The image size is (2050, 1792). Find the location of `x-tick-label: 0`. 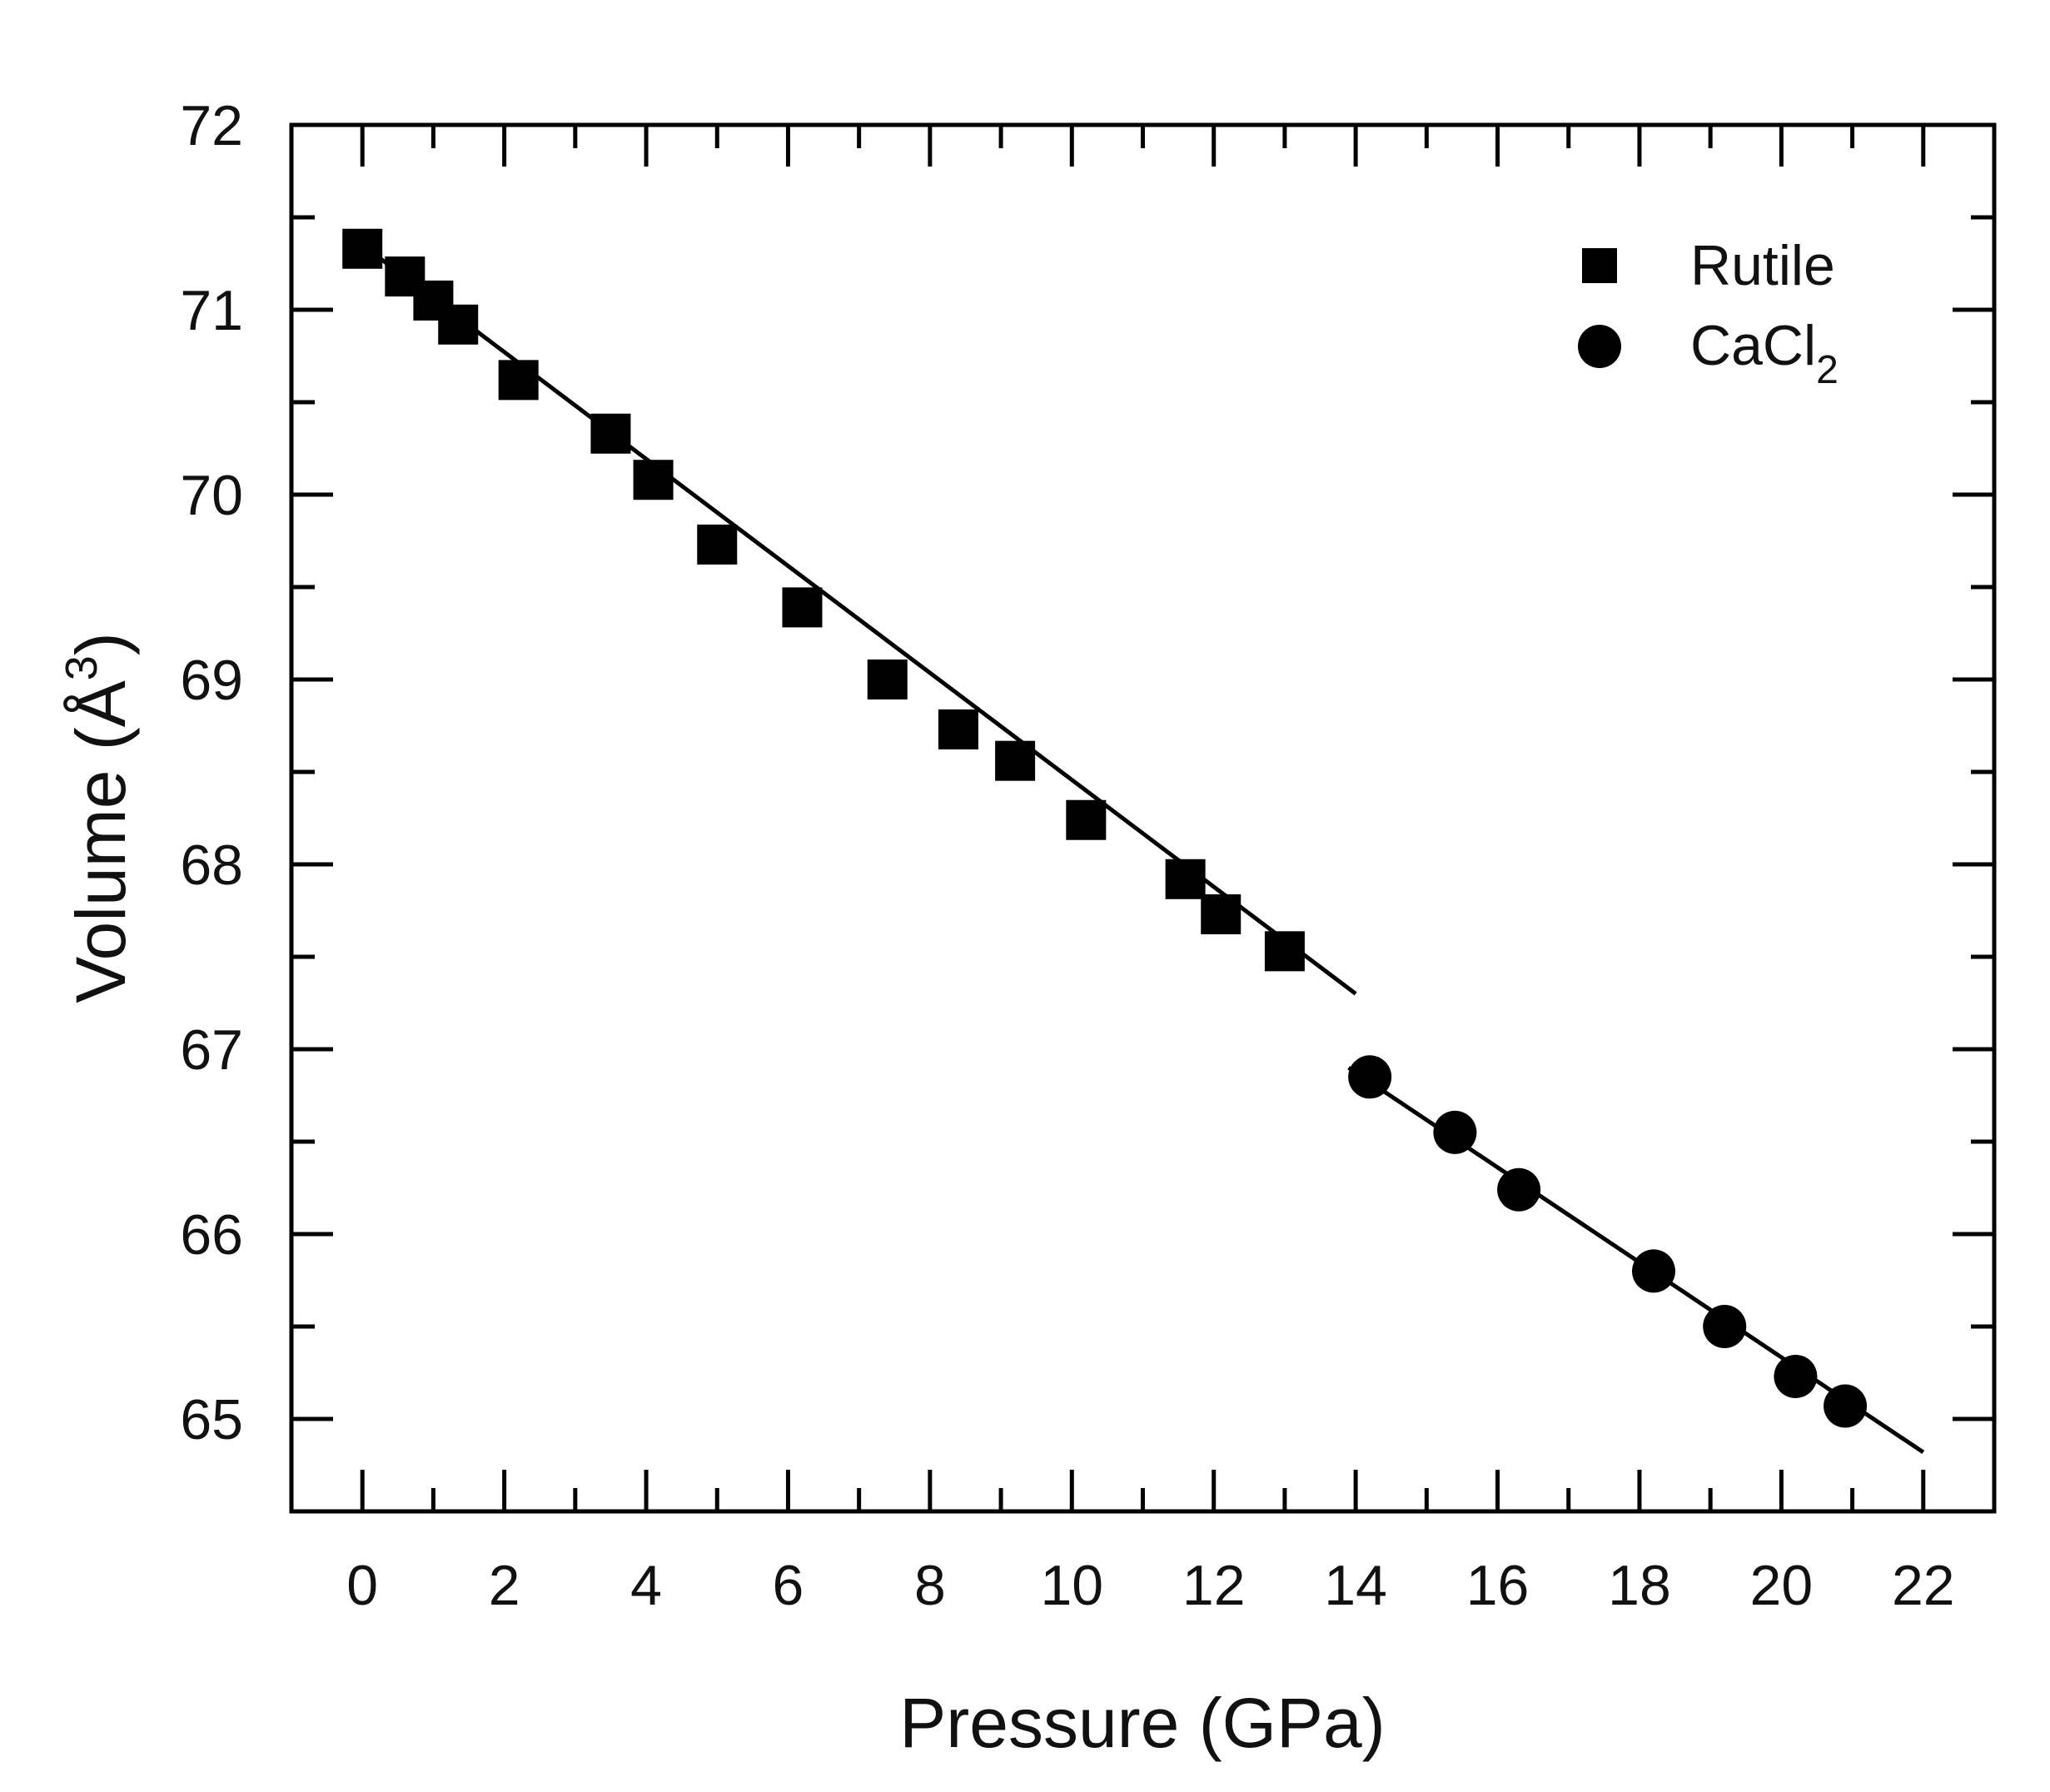

x-tick-label: 0 is located at coordinates (362, 1585).